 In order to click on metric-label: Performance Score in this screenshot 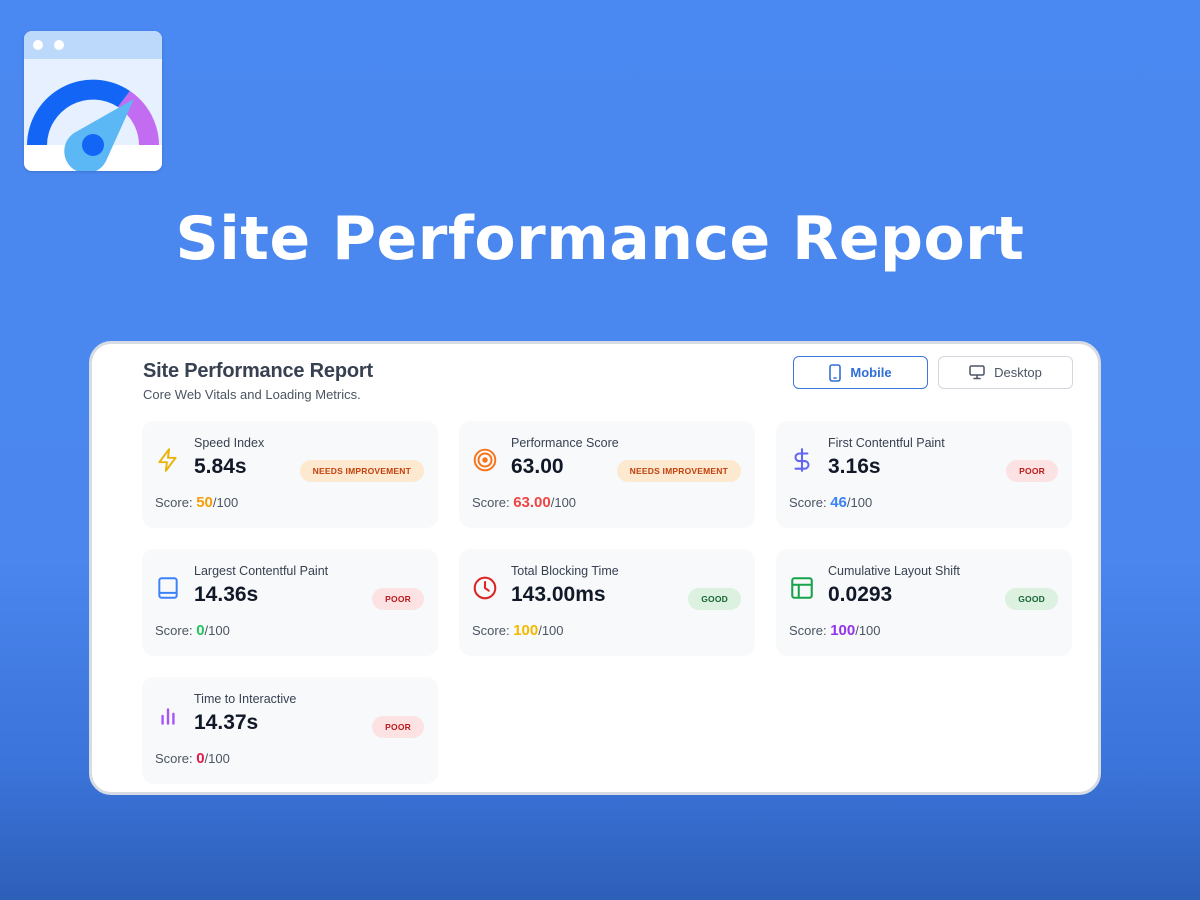, I will do `click(565, 443)`.